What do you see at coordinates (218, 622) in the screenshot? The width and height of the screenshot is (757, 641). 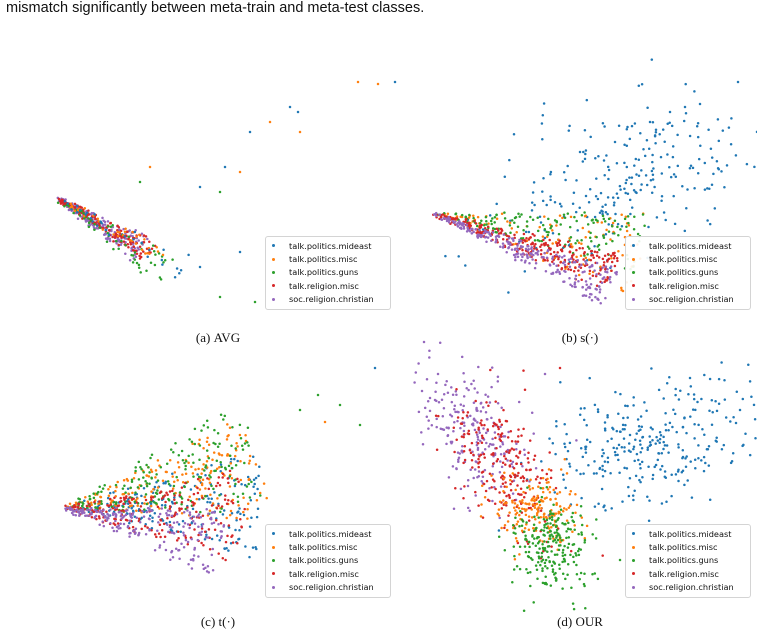 I see `caption-c: (c) t(·)` at bounding box center [218, 622].